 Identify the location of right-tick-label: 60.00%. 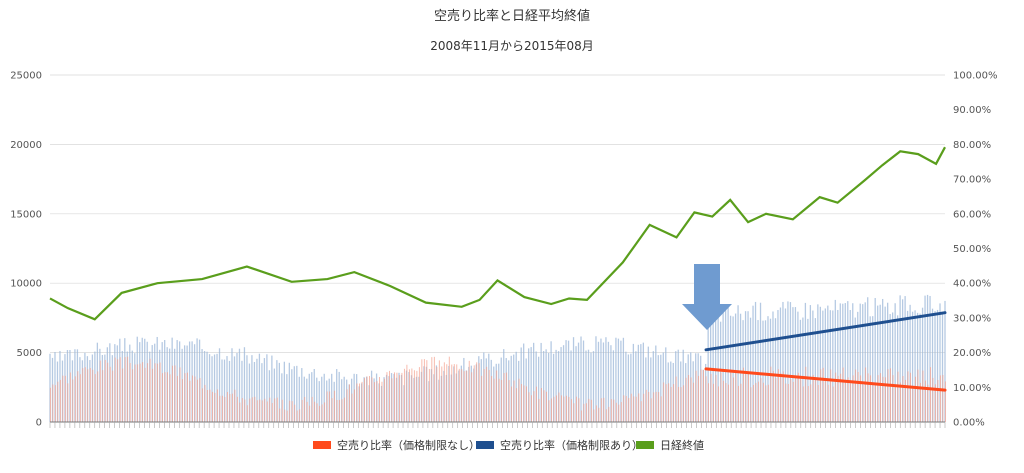
(972, 214).